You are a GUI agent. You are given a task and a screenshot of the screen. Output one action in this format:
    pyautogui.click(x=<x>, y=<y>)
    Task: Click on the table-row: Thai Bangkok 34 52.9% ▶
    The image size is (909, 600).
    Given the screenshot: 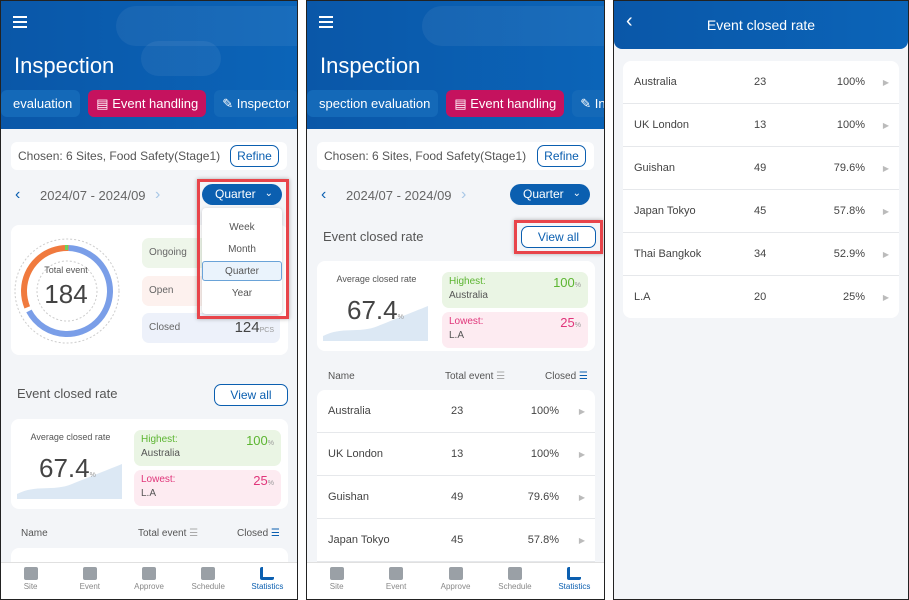 What is the action you would take?
    pyautogui.click(x=761, y=254)
    